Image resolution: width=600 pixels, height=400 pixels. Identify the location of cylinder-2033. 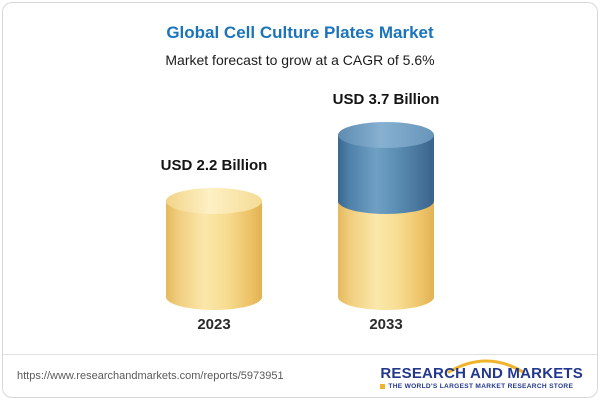
(386, 216).